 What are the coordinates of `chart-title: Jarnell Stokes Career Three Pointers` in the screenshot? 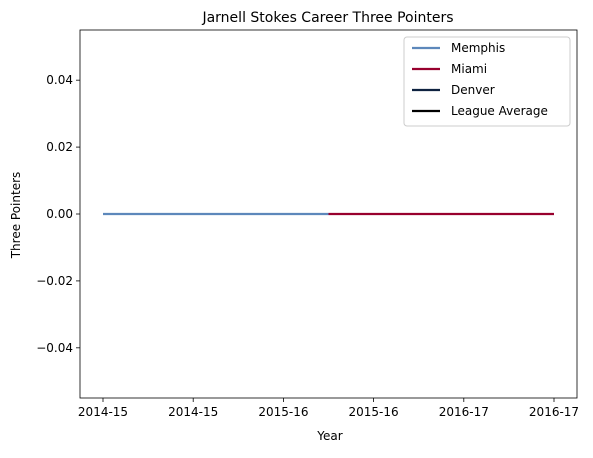 It's located at (327, 18).